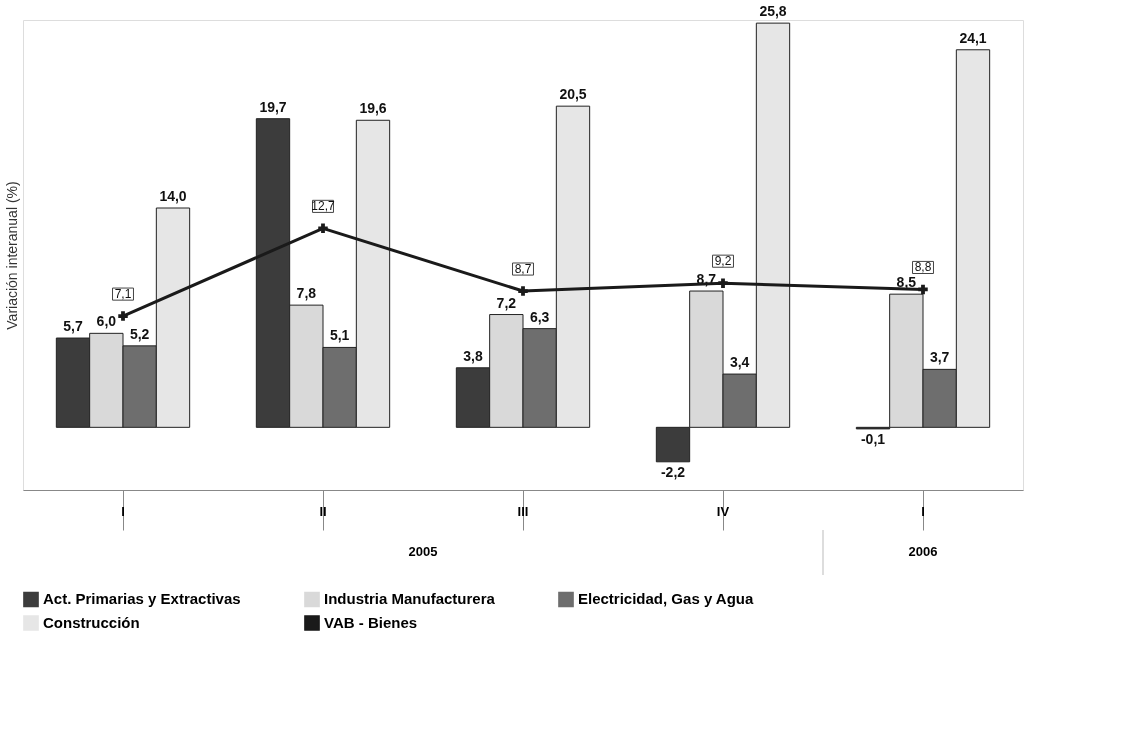  Describe the element at coordinates (973, 37) in the screenshot. I see `data-label: 24,1` at that location.